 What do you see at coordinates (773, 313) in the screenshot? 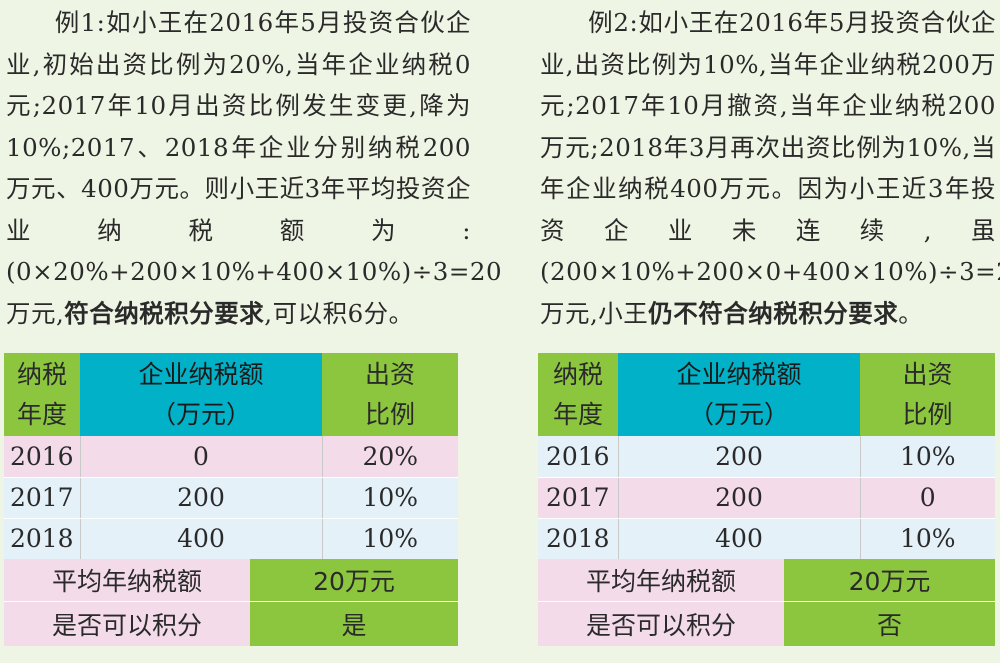
I see `example-2-conclusion: 仍不符合纳税积分要求` at bounding box center [773, 313].